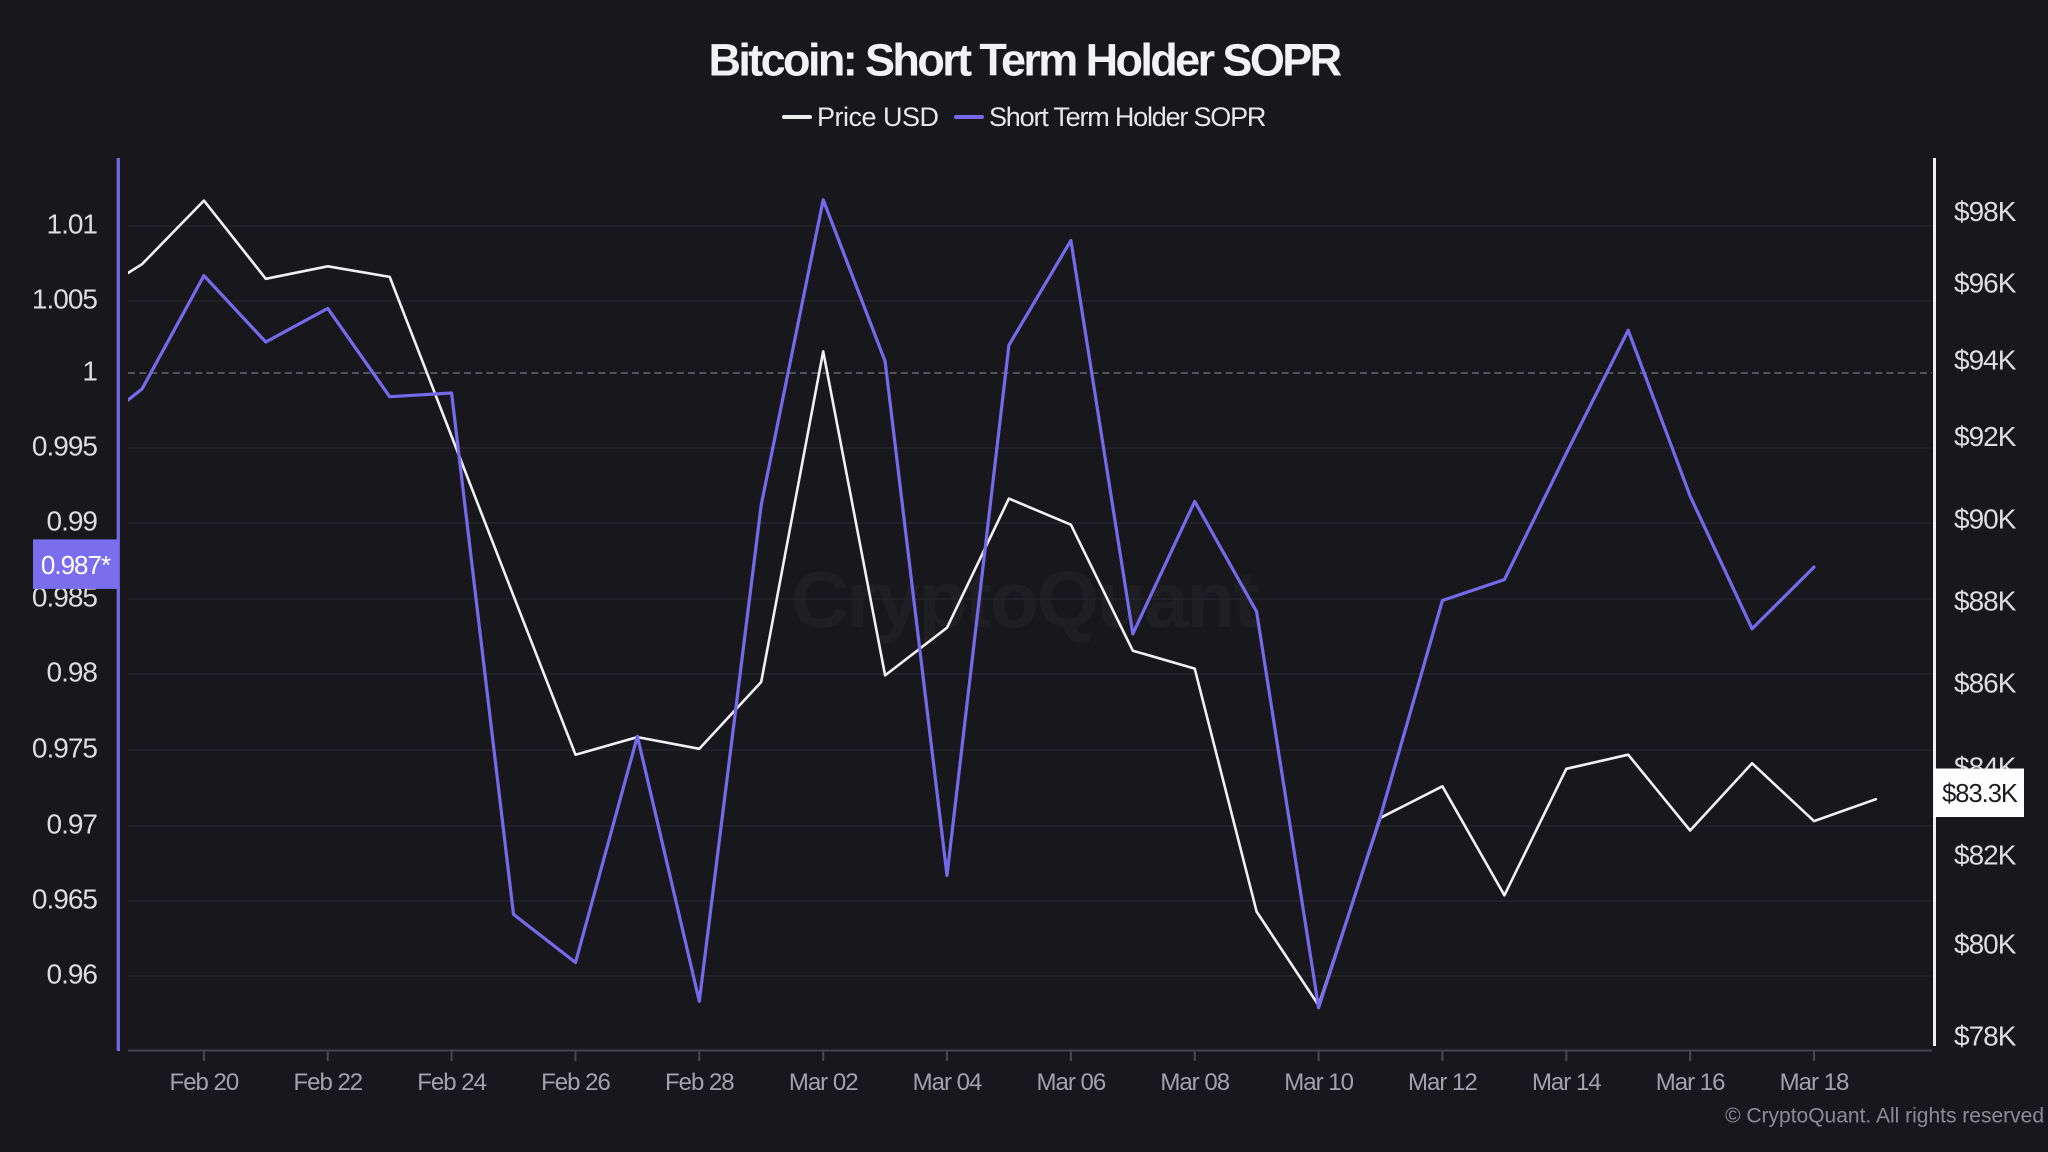 This screenshot has width=2048, height=1152. What do you see at coordinates (1071, 1082) in the screenshot?
I see `svg-text: Mar 06` at bounding box center [1071, 1082].